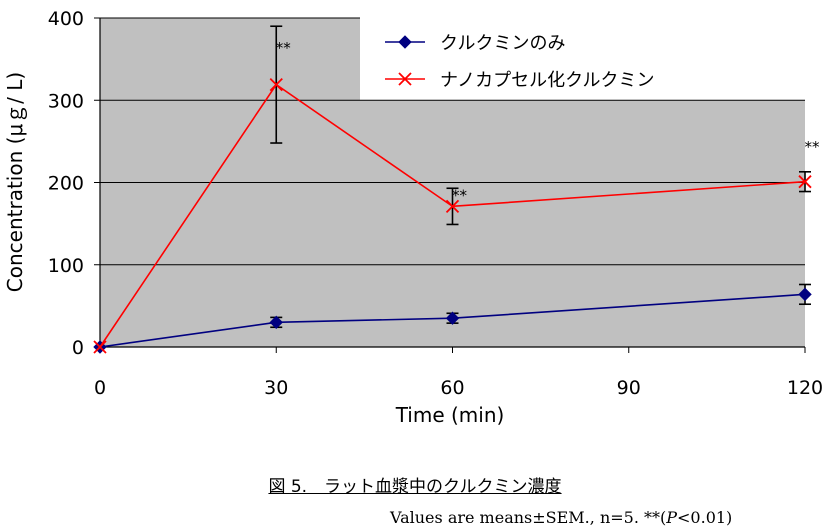  I want to click on y-tick-labels: 0 100 200 300 400, so click(66, 183).